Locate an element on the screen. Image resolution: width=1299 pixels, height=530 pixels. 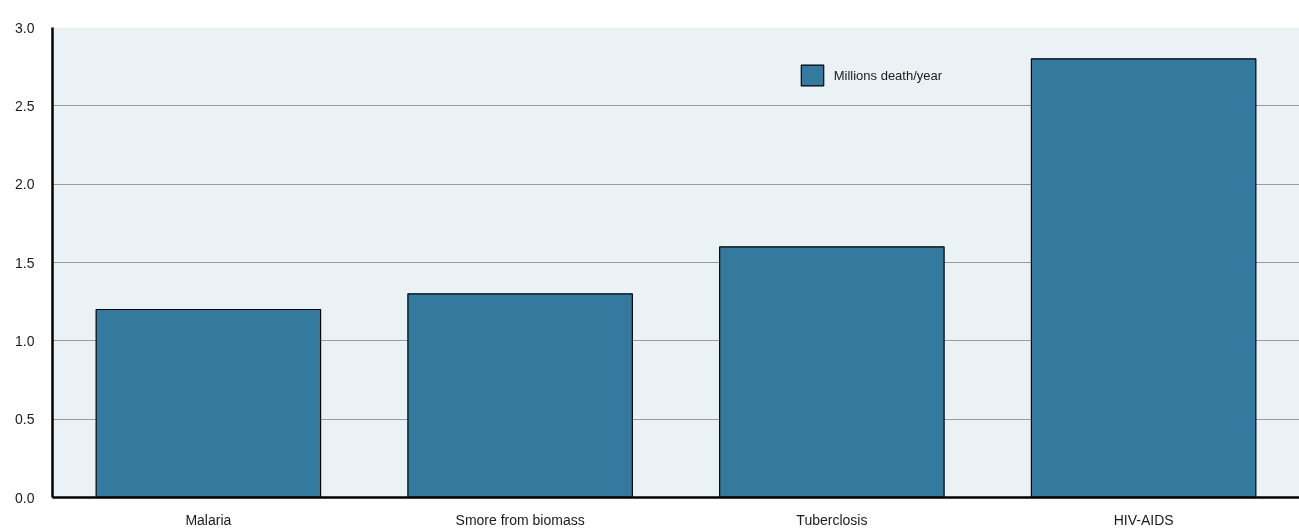
x-tick-label: Smore from biomass is located at coordinates (520, 519).